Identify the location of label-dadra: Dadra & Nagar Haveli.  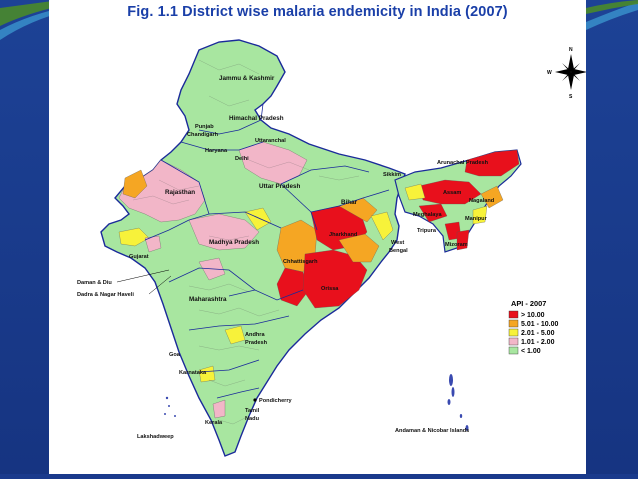
(105, 295).